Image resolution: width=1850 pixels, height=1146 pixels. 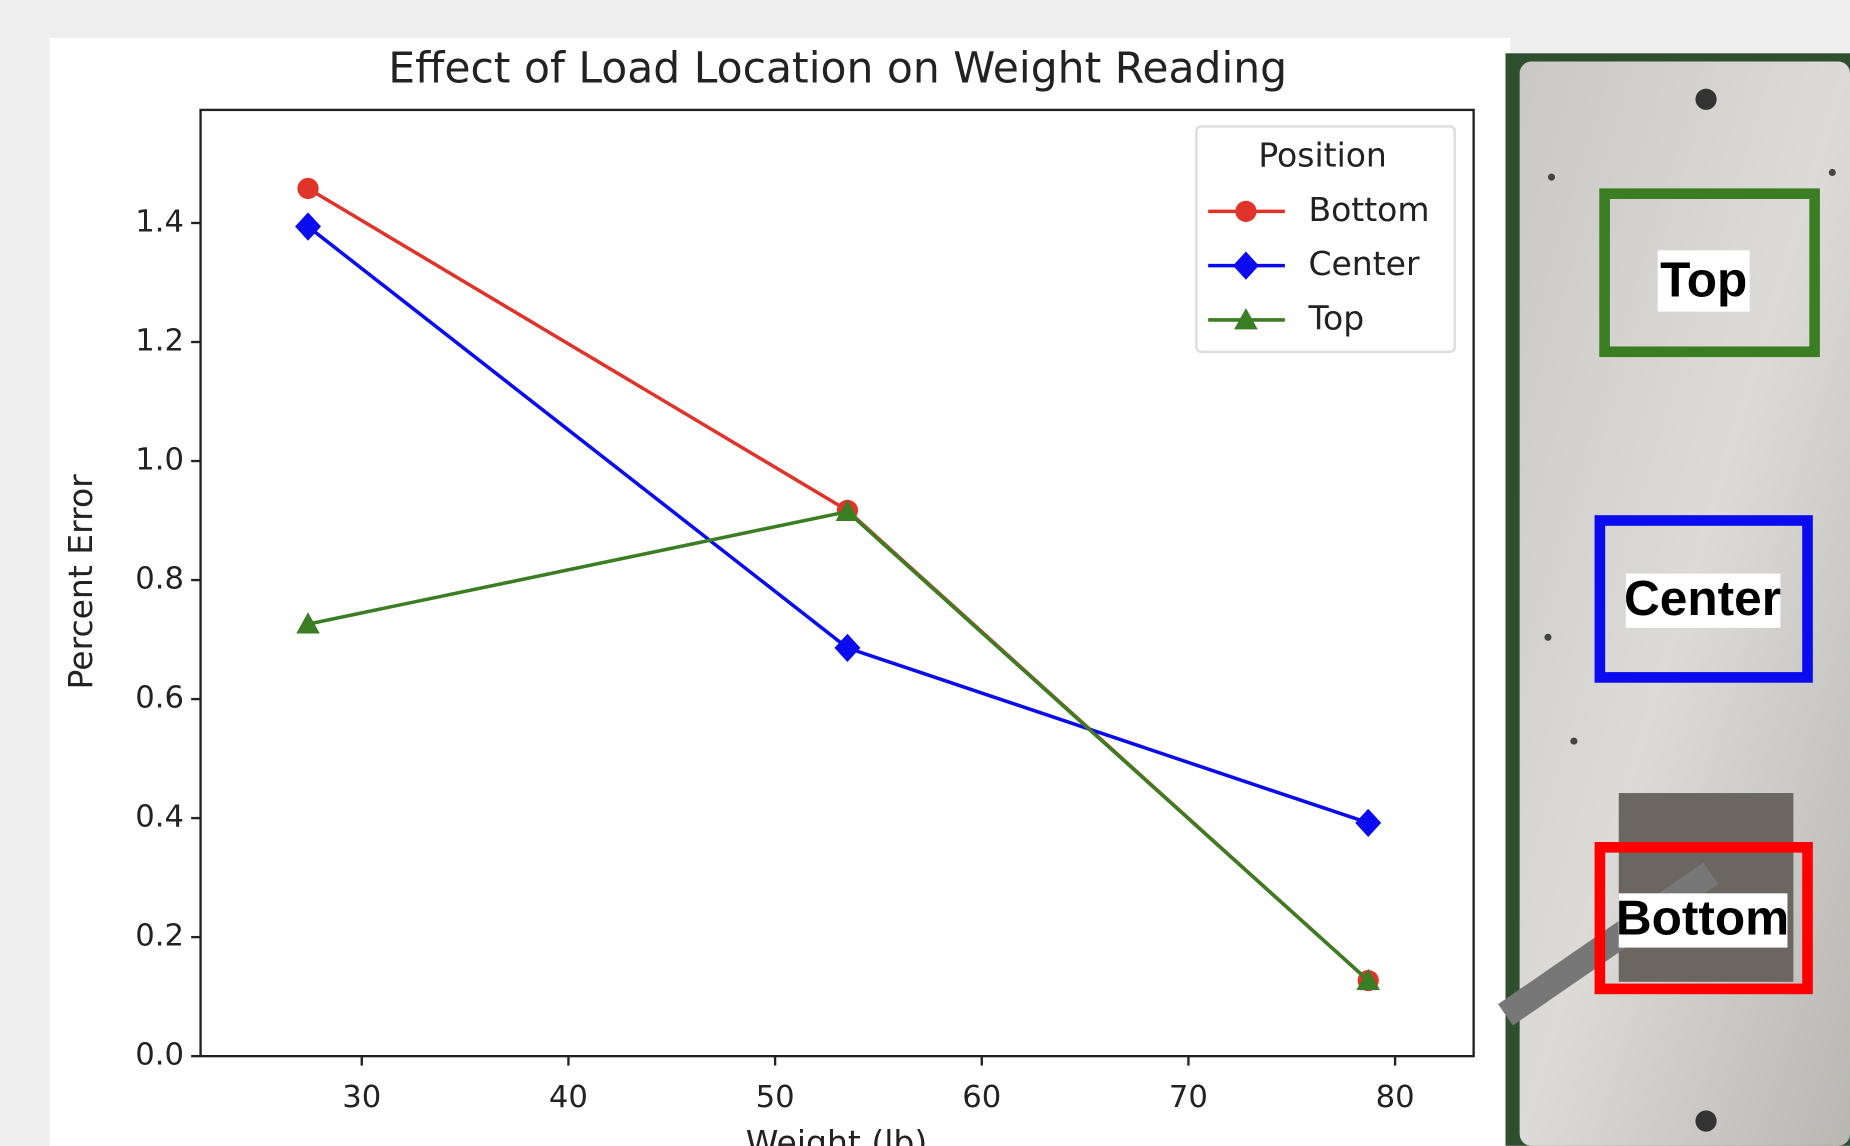 What do you see at coordinates (159, 1055) in the screenshot?
I see `y-tick-label: 0.0` at bounding box center [159, 1055].